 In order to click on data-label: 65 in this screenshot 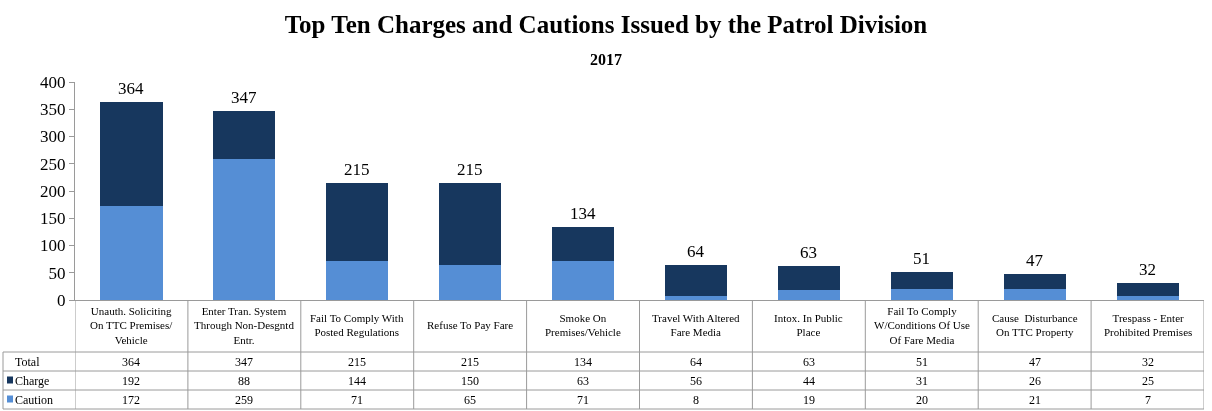, I will do `click(470, 400)`.